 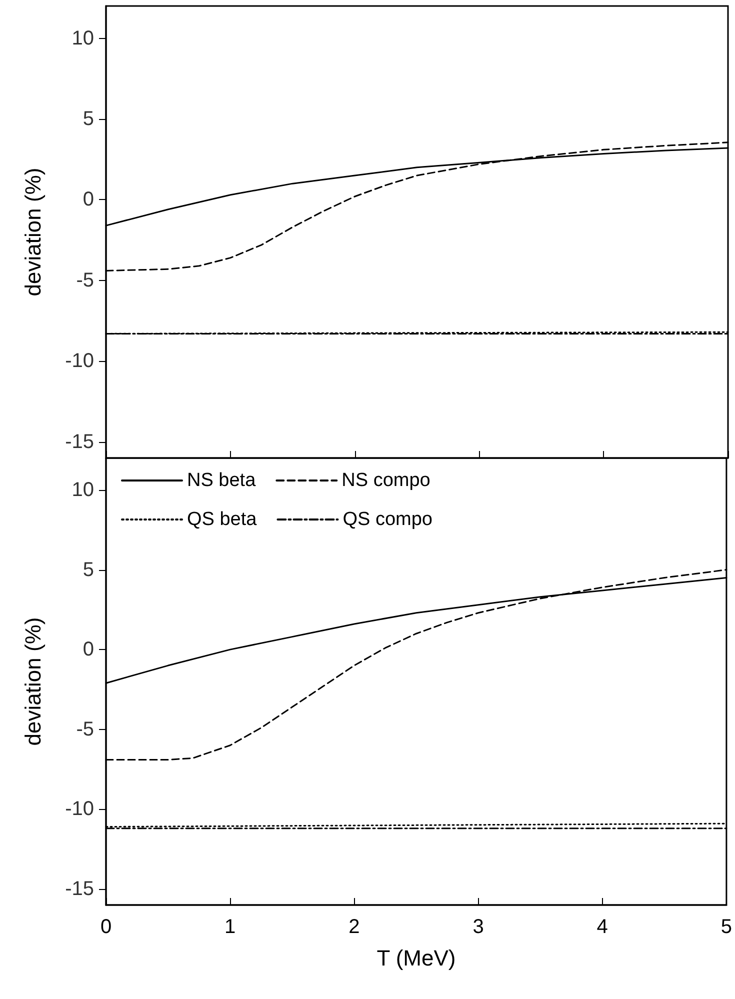 What do you see at coordinates (387, 519) in the screenshot?
I see `legend-label: QS compo` at bounding box center [387, 519].